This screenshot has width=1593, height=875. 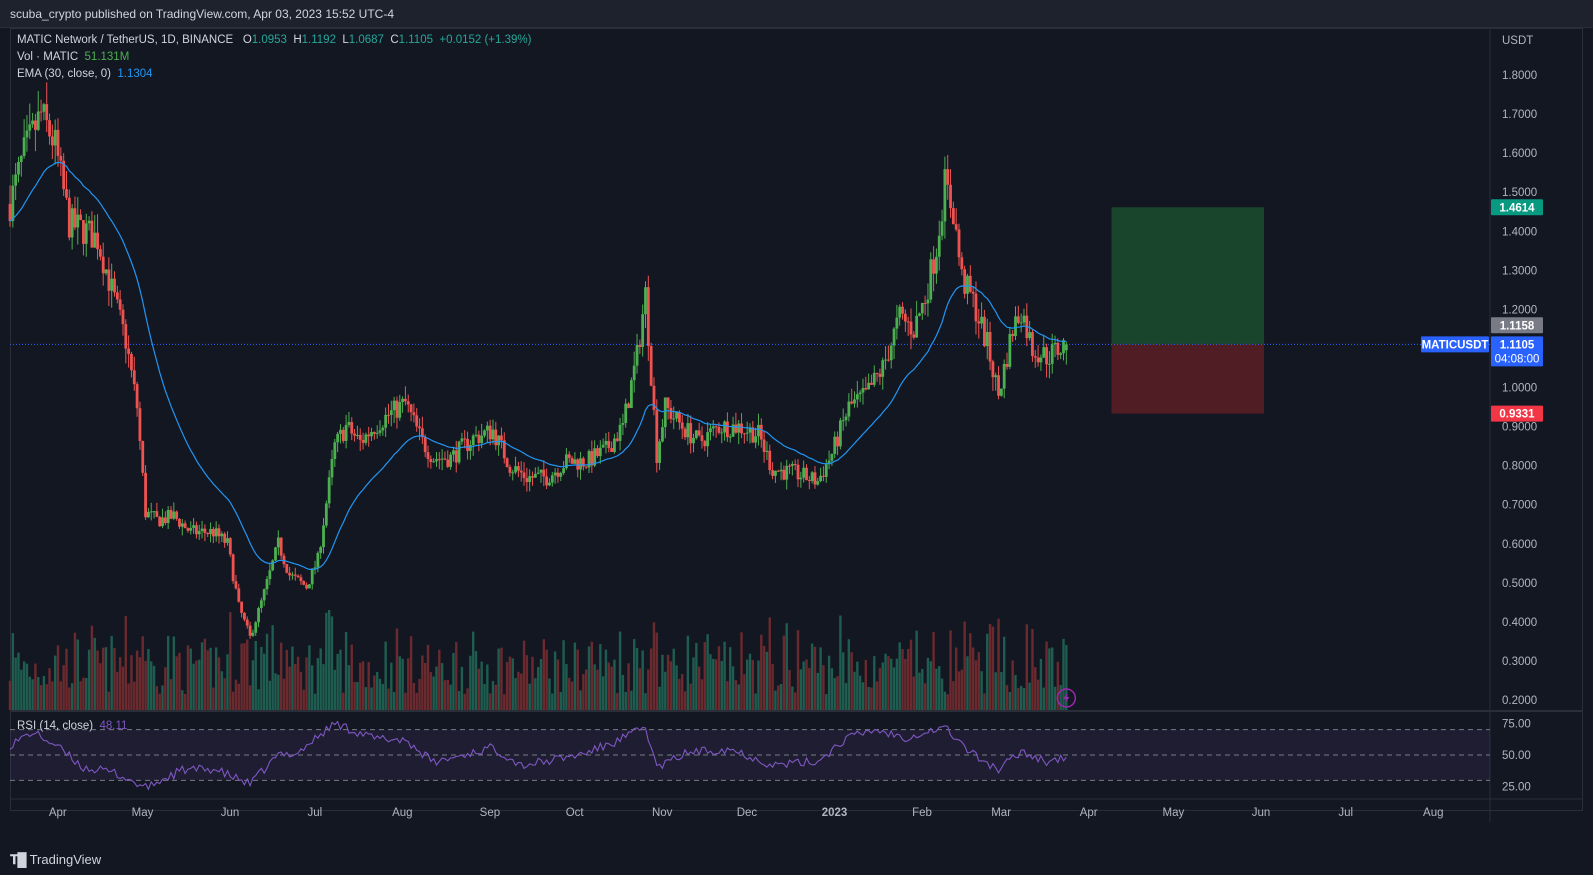 I want to click on tradingview-brand: 𝐓█ TradingView, so click(x=55, y=860).